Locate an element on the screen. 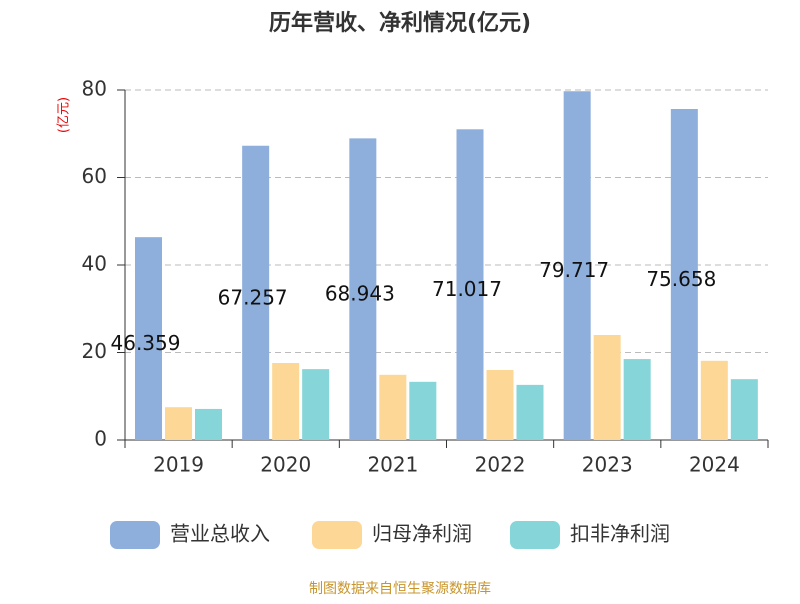  legend-label: 扣非净利润 is located at coordinates (620, 534).